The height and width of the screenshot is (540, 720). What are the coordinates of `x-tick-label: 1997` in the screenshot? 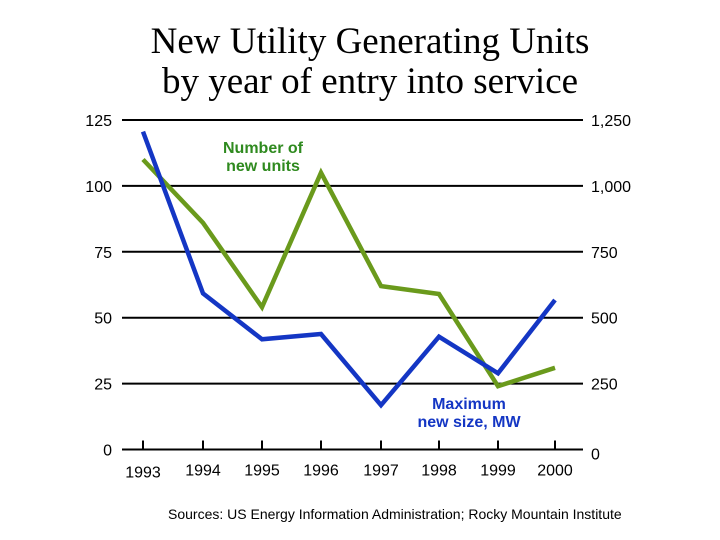 It's located at (381, 471).